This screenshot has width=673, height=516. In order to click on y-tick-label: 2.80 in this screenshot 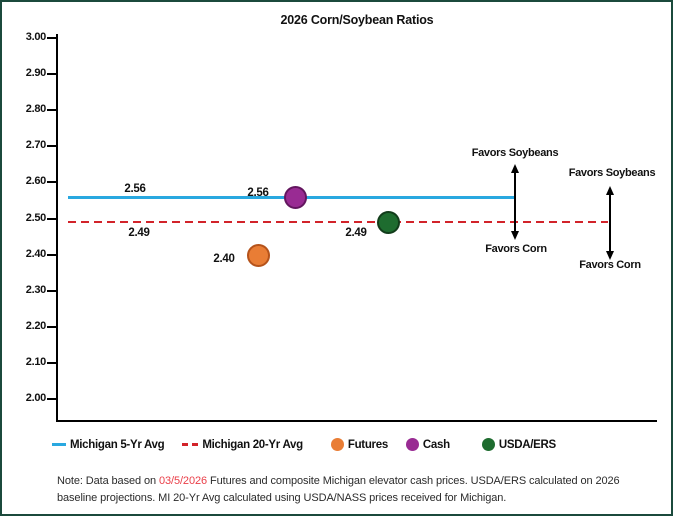, I will do `click(36, 109)`.